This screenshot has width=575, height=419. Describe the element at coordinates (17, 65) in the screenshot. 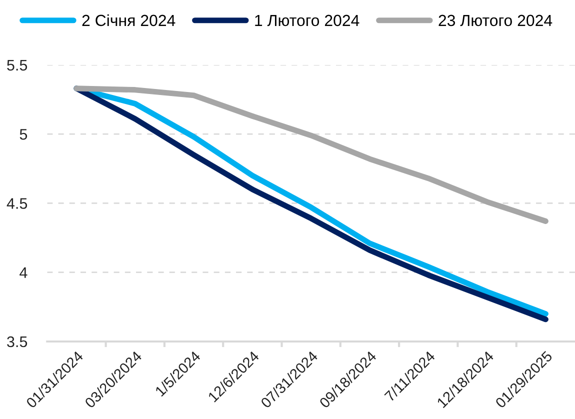

I see `y-tick-label: 5.5` at that location.